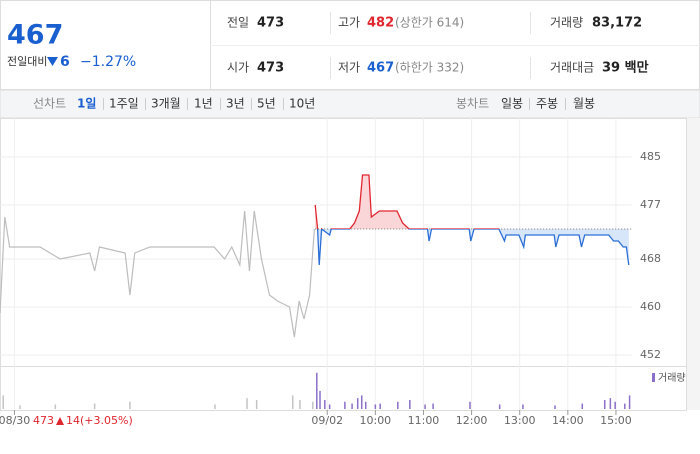 The image size is (700, 454). What do you see at coordinates (568, 420) in the screenshot?
I see `x-tick-label: 14:00` at bounding box center [568, 420].